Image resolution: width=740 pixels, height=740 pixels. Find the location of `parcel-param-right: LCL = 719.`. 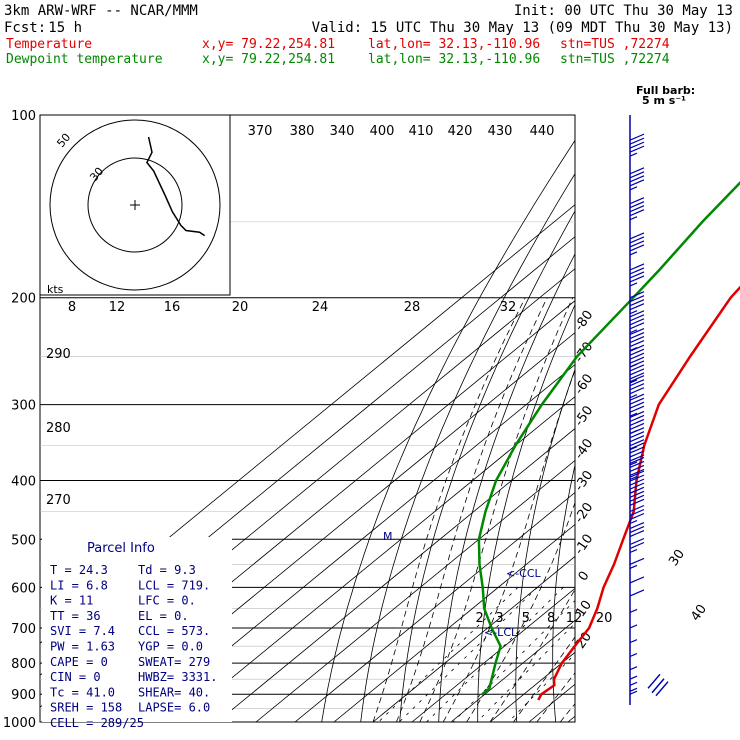

parcel-param-right: LCL = 719. is located at coordinates (174, 585).